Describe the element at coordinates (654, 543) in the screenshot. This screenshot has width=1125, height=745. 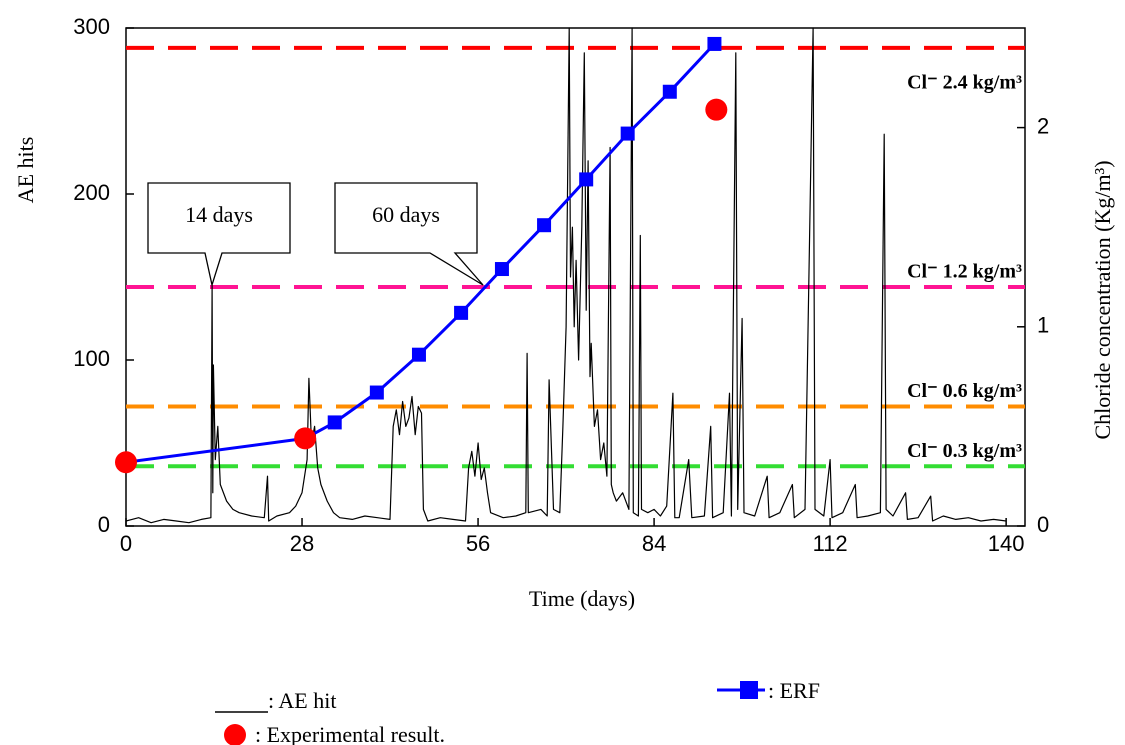
I see `x-tick-label: 84` at that location.